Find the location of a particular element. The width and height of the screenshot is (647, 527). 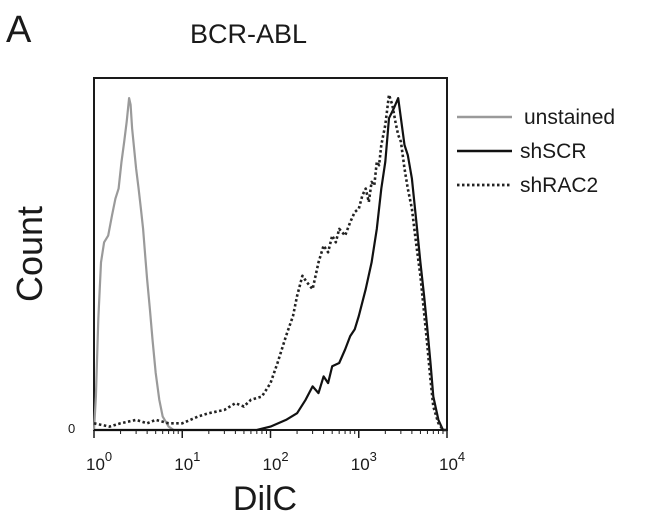

chart-title: BCR-ABL is located at coordinates (248, 34).